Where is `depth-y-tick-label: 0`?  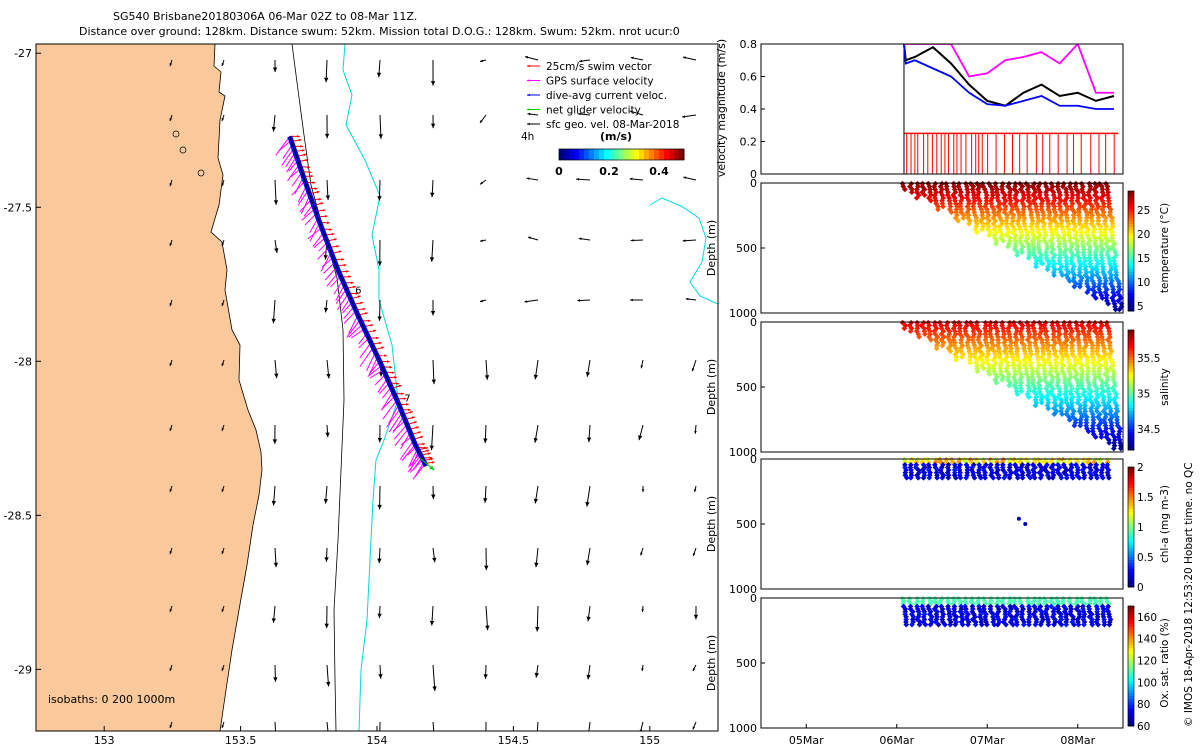 depth-y-tick-label: 0 is located at coordinates (753, 183).